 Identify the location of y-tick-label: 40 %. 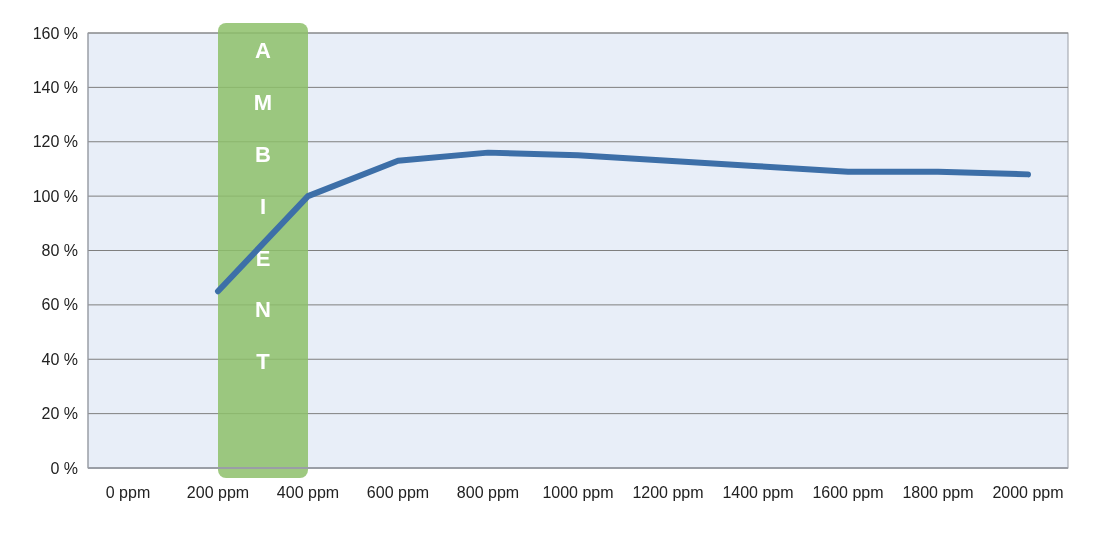
(59, 359).